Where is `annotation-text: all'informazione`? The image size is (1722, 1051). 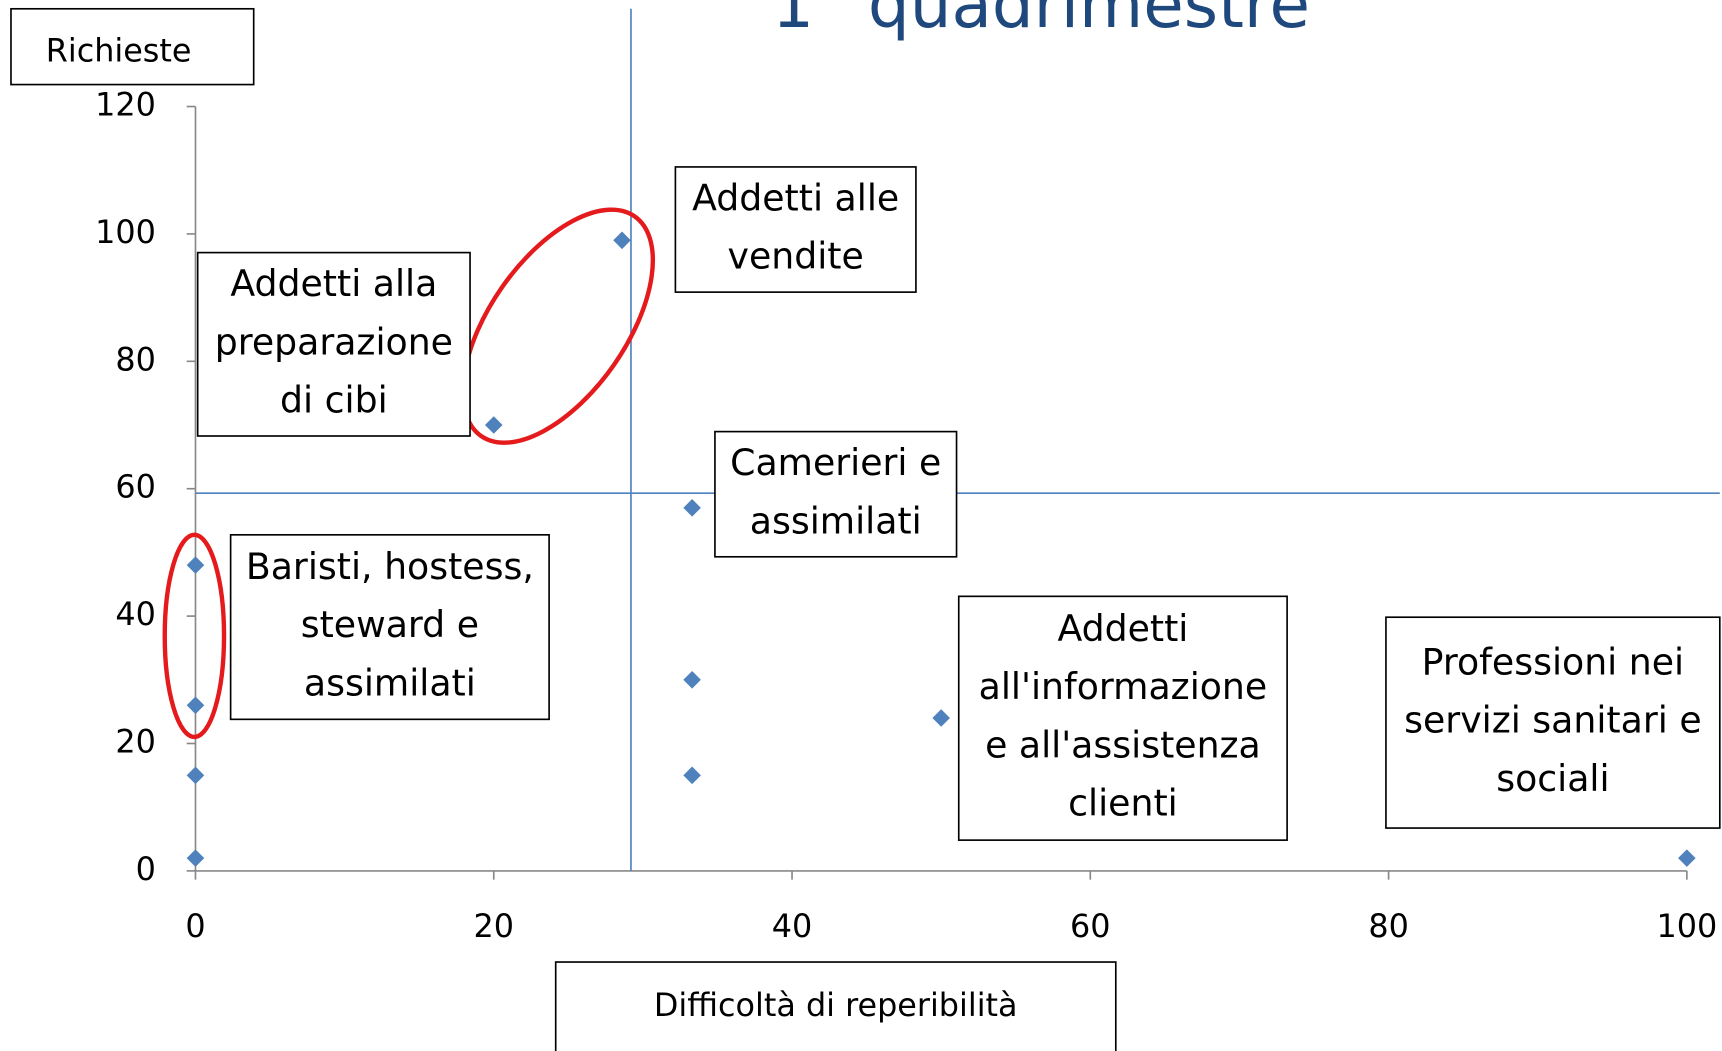
annotation-text: all'informazione is located at coordinates (1123, 686).